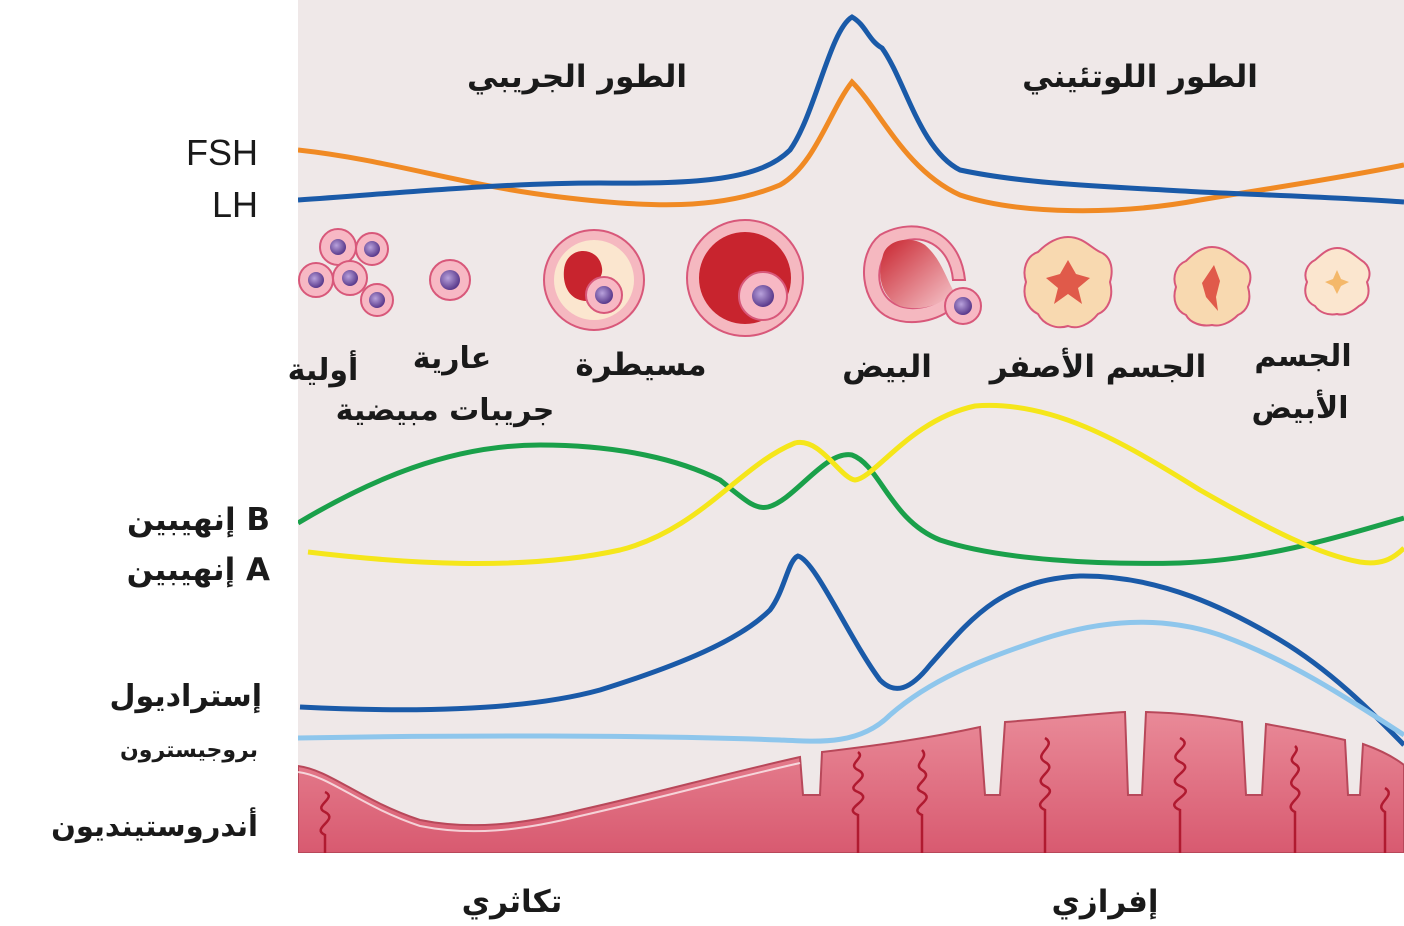  Describe the element at coordinates (1299, 407) in the screenshot. I see `corpus-albicans-label-line2: الأبيض` at that location.